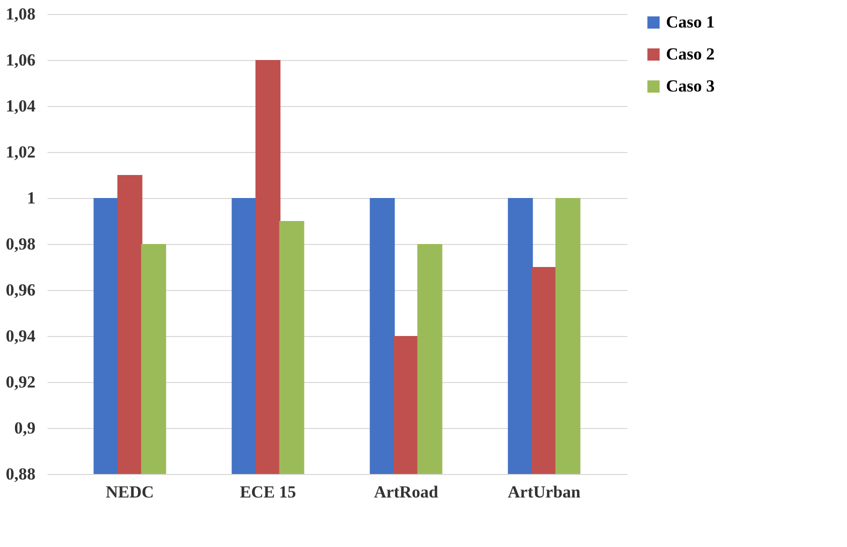 This screenshot has height=547, width=847. What do you see at coordinates (690, 54) in the screenshot?
I see `legend-label: Caso 2` at bounding box center [690, 54].